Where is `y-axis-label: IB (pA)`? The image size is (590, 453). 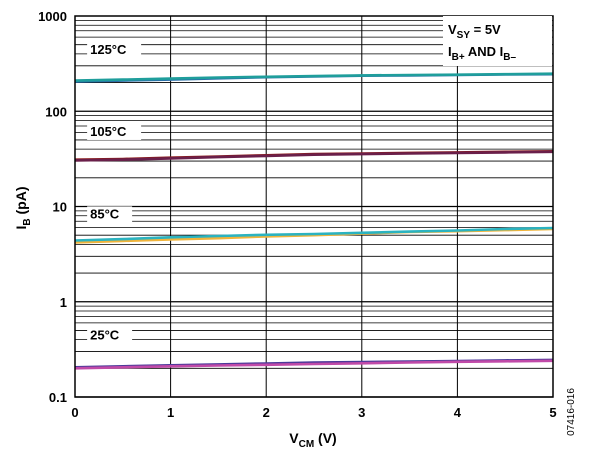
y-axis-label: IB (pA) is located at coordinates (23, 207).